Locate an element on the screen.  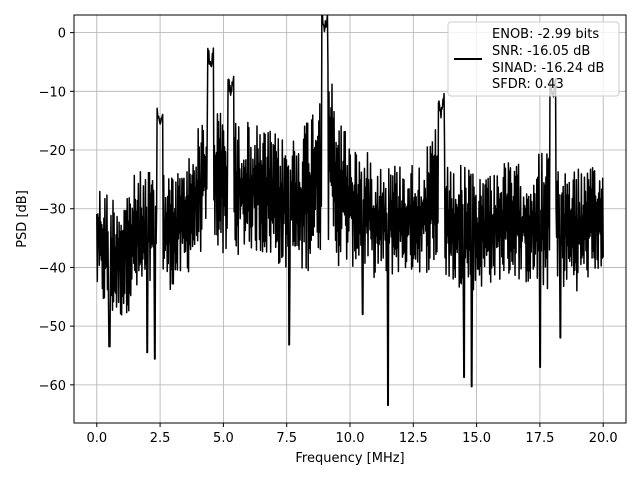
x-tick-label: 20.0 is located at coordinates (603, 438).